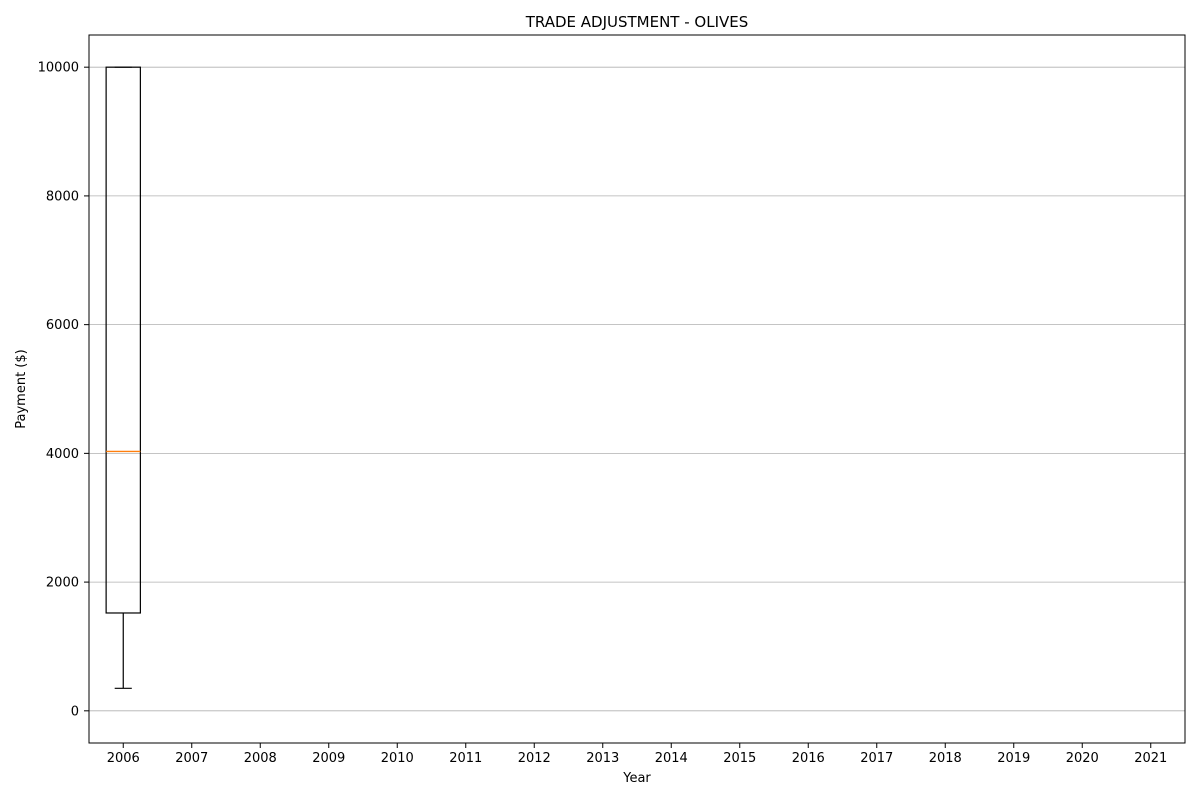  Describe the element at coordinates (75, 711) in the screenshot. I see `y-tick-label: 0` at that location.